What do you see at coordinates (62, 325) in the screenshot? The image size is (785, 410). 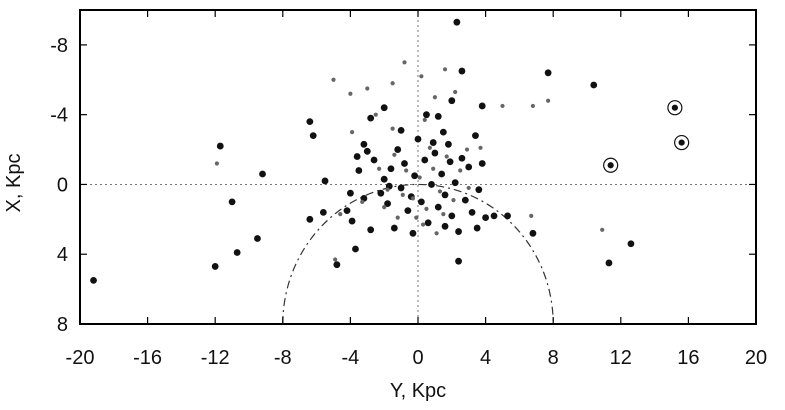 I see `y-tick-label: 8` at bounding box center [62, 325].